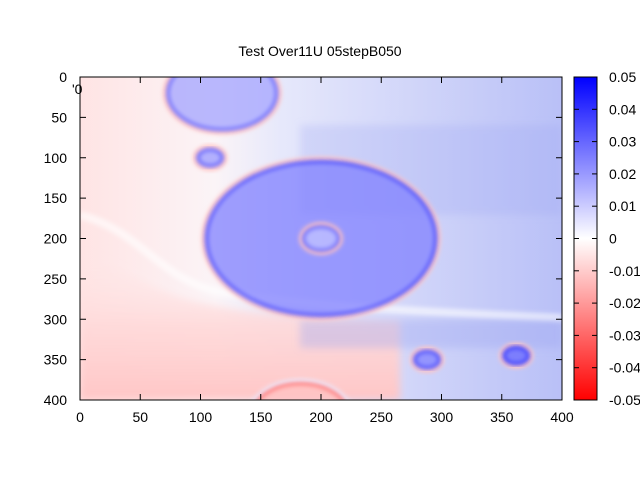  Describe the element at coordinates (56, 279) in the screenshot. I see `y-tick-label-5: 250` at that location.